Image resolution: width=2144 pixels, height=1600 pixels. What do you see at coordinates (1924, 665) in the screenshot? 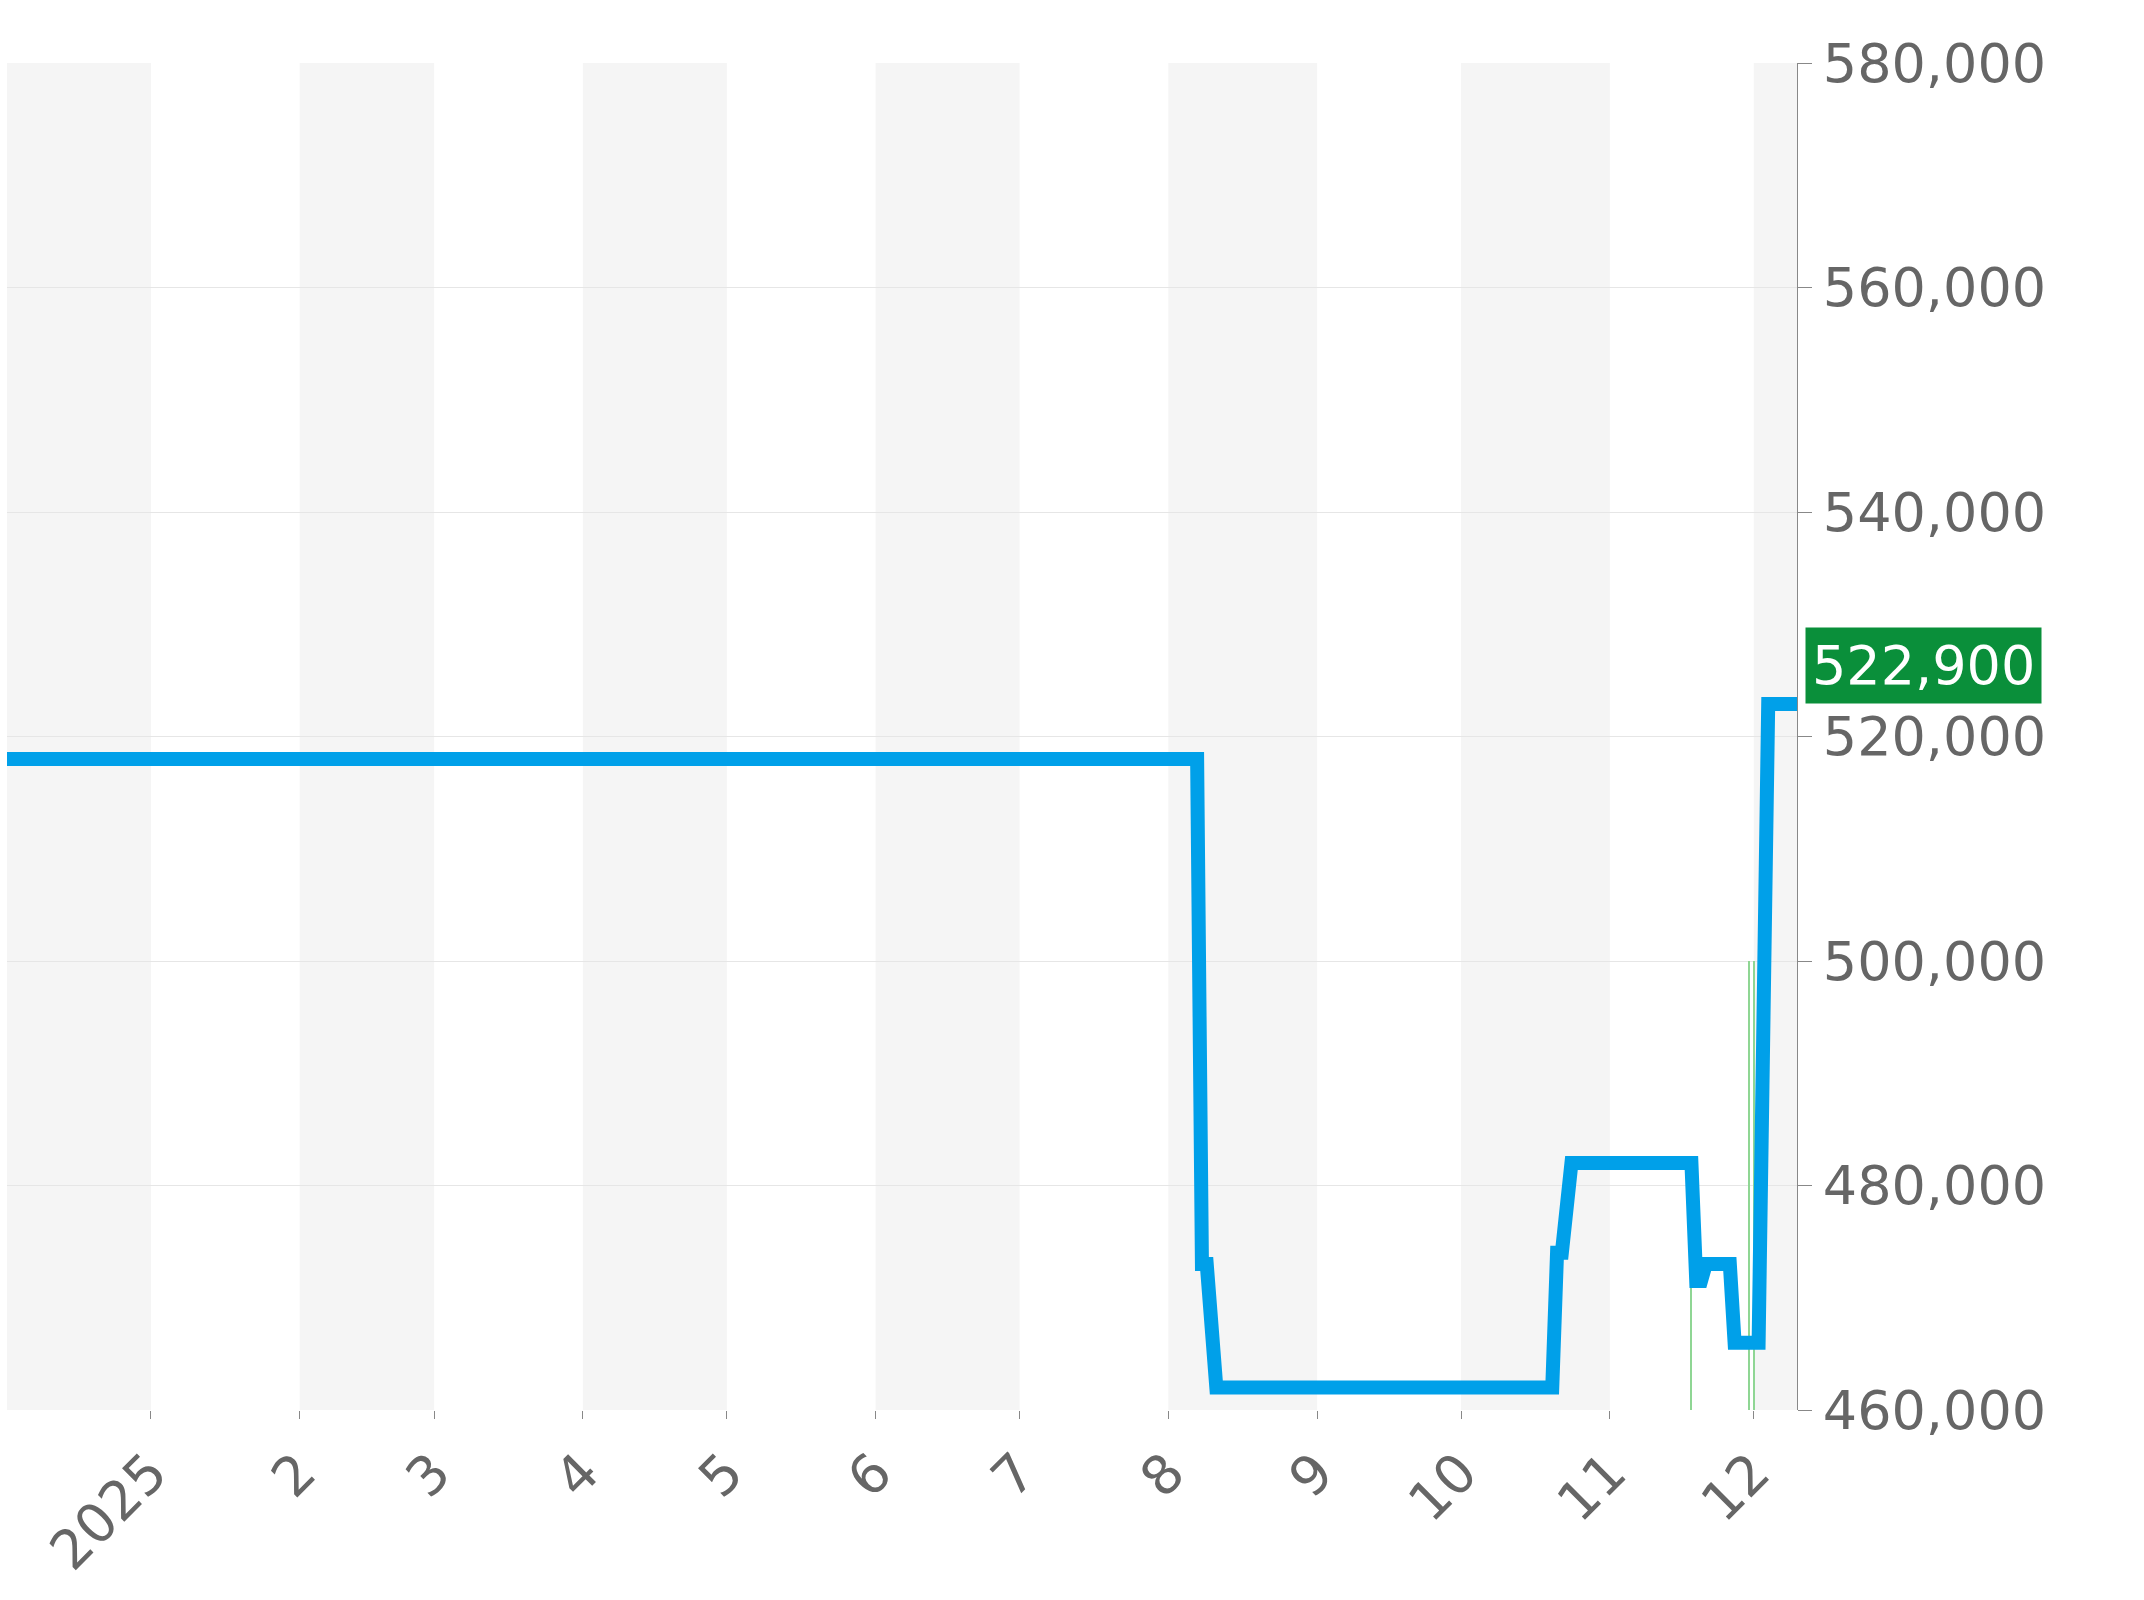
I see `annotation: 522,900` at bounding box center [1924, 665].